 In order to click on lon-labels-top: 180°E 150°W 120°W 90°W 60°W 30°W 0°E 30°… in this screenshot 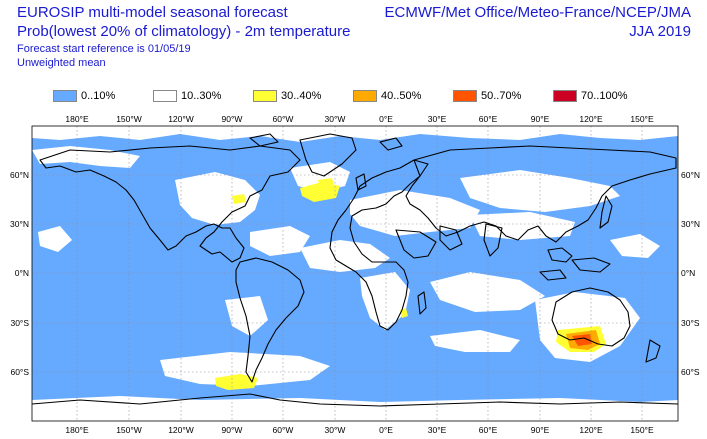, I will do `click(359, 119)`.